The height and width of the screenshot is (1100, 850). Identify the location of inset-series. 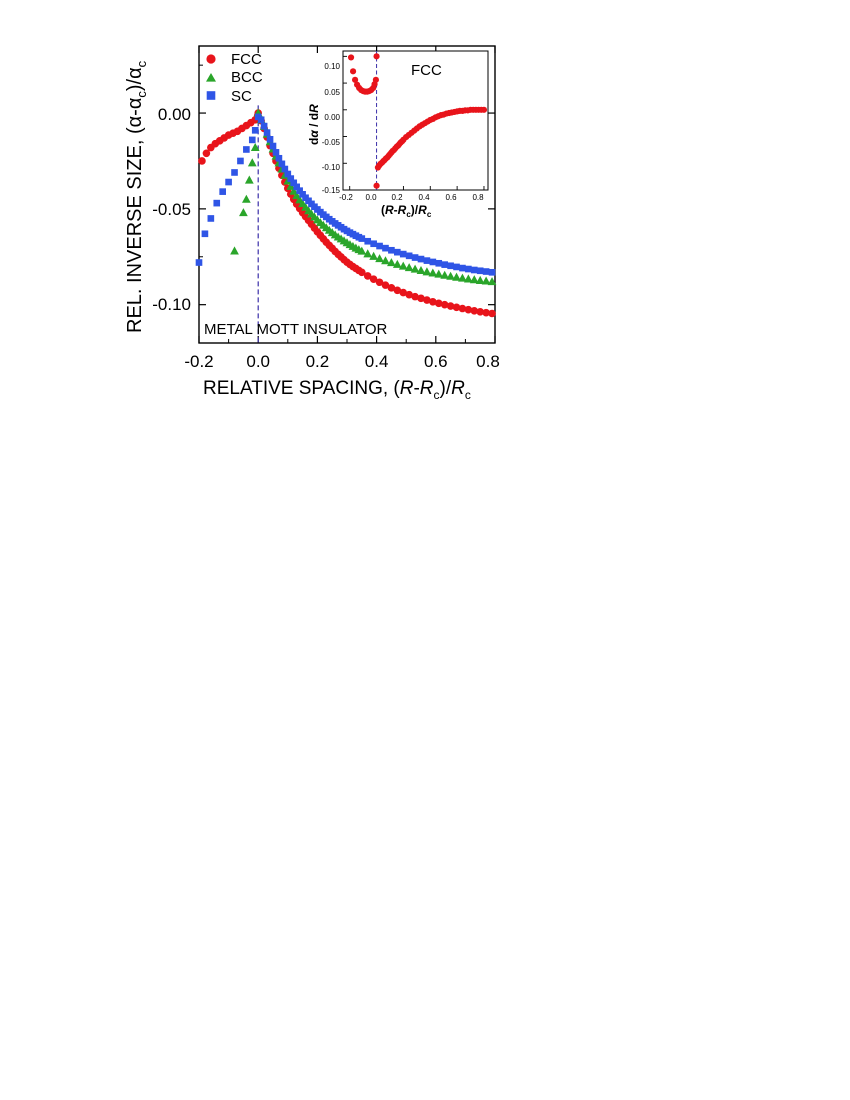
(417, 121).